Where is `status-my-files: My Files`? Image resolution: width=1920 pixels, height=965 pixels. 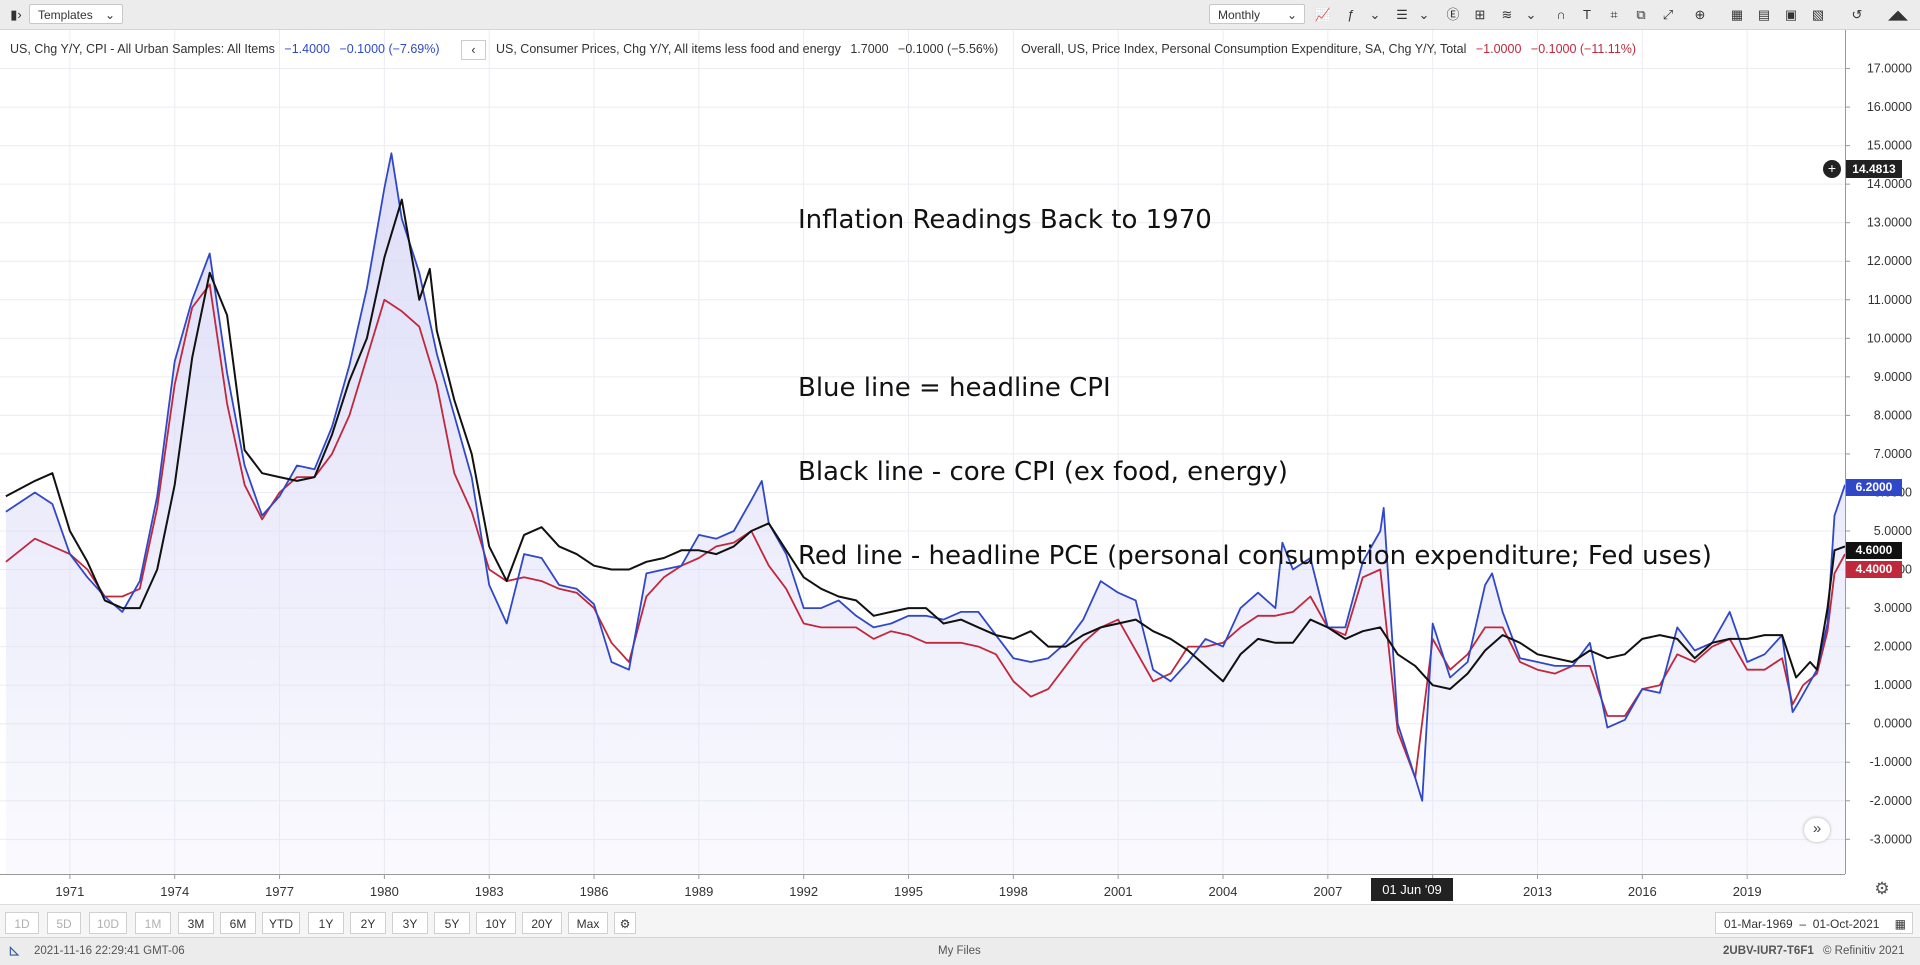 status-my-files: My Files is located at coordinates (959, 951).